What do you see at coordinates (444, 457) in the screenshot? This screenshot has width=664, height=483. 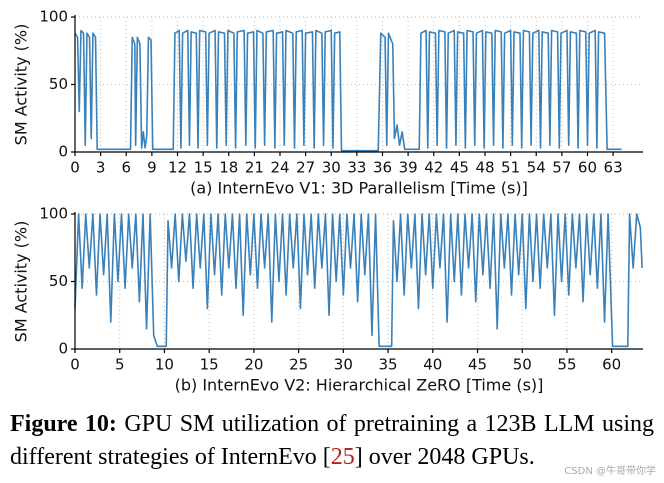 I see `caption-text: ] over 2048 GPUs.` at bounding box center [444, 457].